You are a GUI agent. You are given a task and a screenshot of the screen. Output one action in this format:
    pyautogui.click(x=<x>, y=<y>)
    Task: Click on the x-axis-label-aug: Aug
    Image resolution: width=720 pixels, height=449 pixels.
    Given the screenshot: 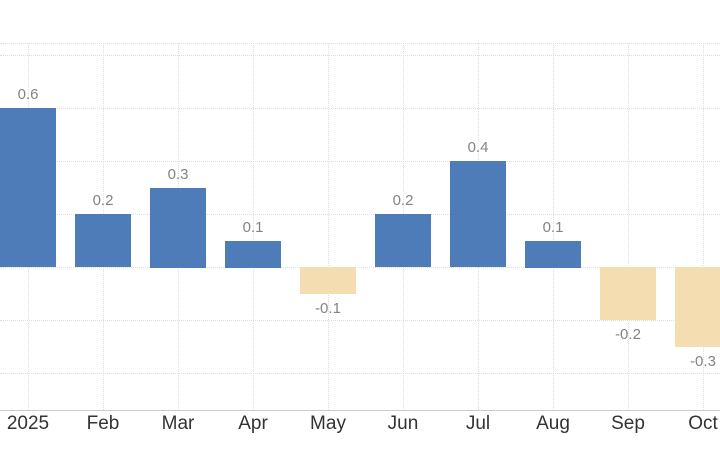 What is the action you would take?
    pyautogui.click(x=553, y=423)
    